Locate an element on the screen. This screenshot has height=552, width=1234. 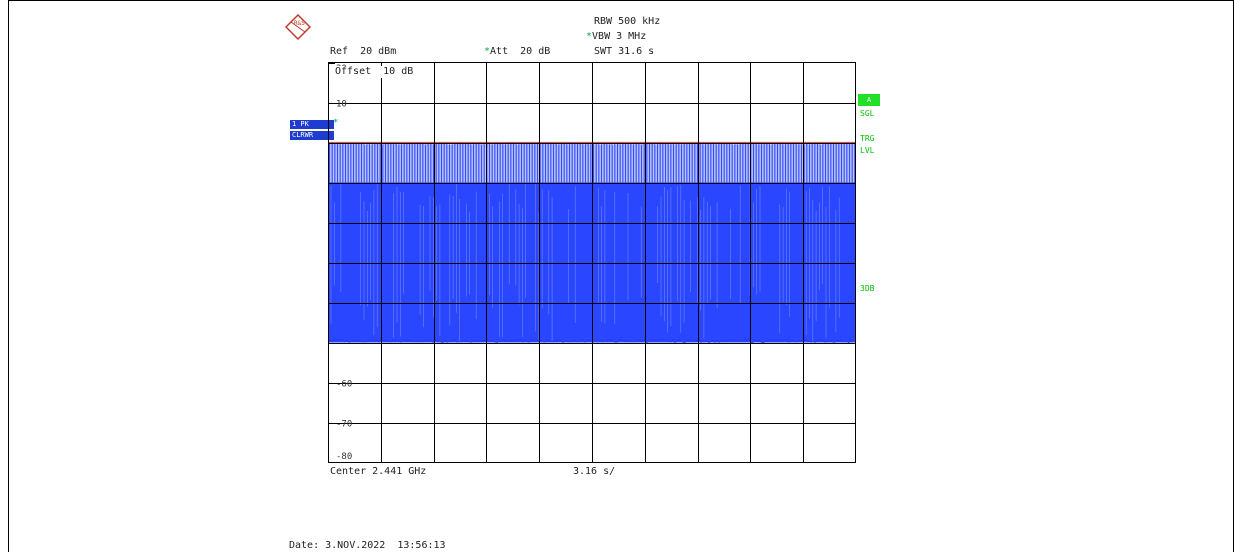
trace-noise-floor is located at coordinates (591, 341).